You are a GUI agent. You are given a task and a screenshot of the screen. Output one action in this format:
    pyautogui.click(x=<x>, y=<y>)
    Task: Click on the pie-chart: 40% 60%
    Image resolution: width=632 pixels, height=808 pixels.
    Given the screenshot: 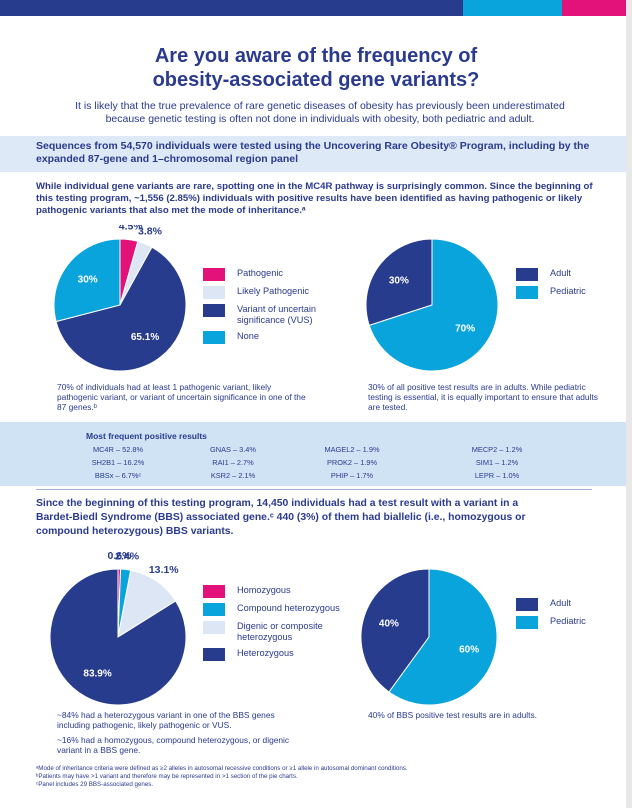 What is the action you would take?
    pyautogui.click(x=429, y=637)
    